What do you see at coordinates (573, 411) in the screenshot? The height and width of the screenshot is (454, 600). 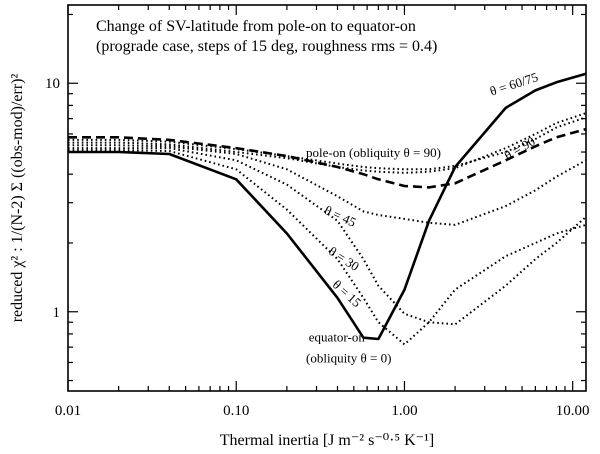 I see `x-tick-label: 10.00` at bounding box center [573, 411].